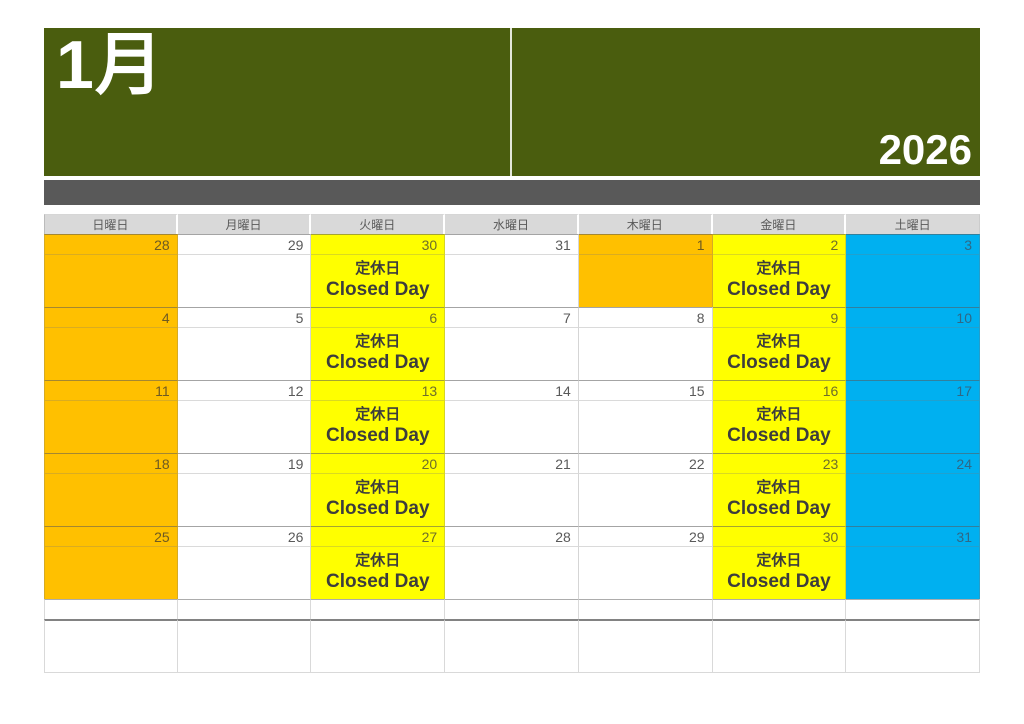 The height and width of the screenshot is (724, 1024). I want to click on date-cell: 13, so click(378, 390).